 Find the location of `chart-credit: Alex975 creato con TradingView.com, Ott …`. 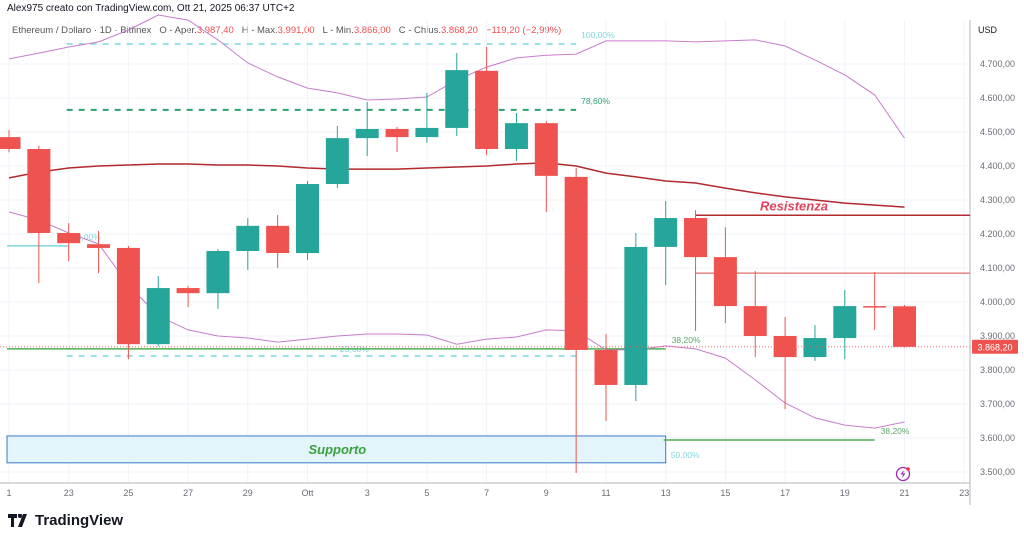

chart-credit: Alex975 creato con TradingView.com, Ott … is located at coordinates (151, 8).